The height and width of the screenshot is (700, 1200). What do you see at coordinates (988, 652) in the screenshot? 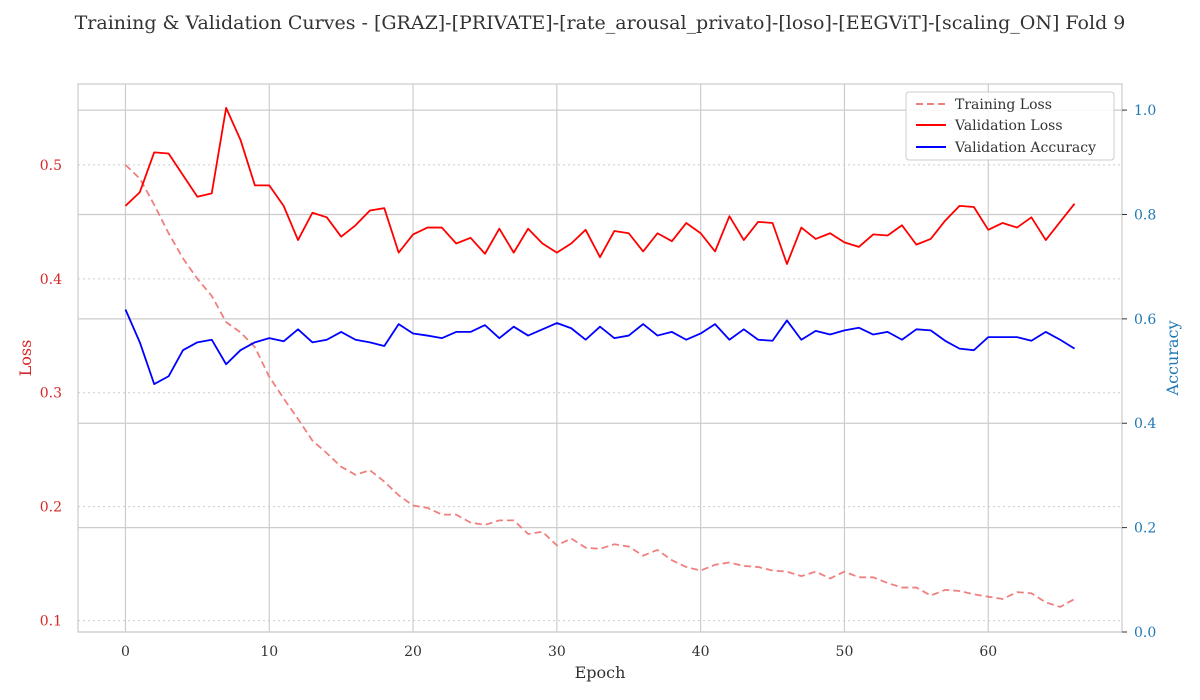
I see `x-tick-label: 60` at bounding box center [988, 652].